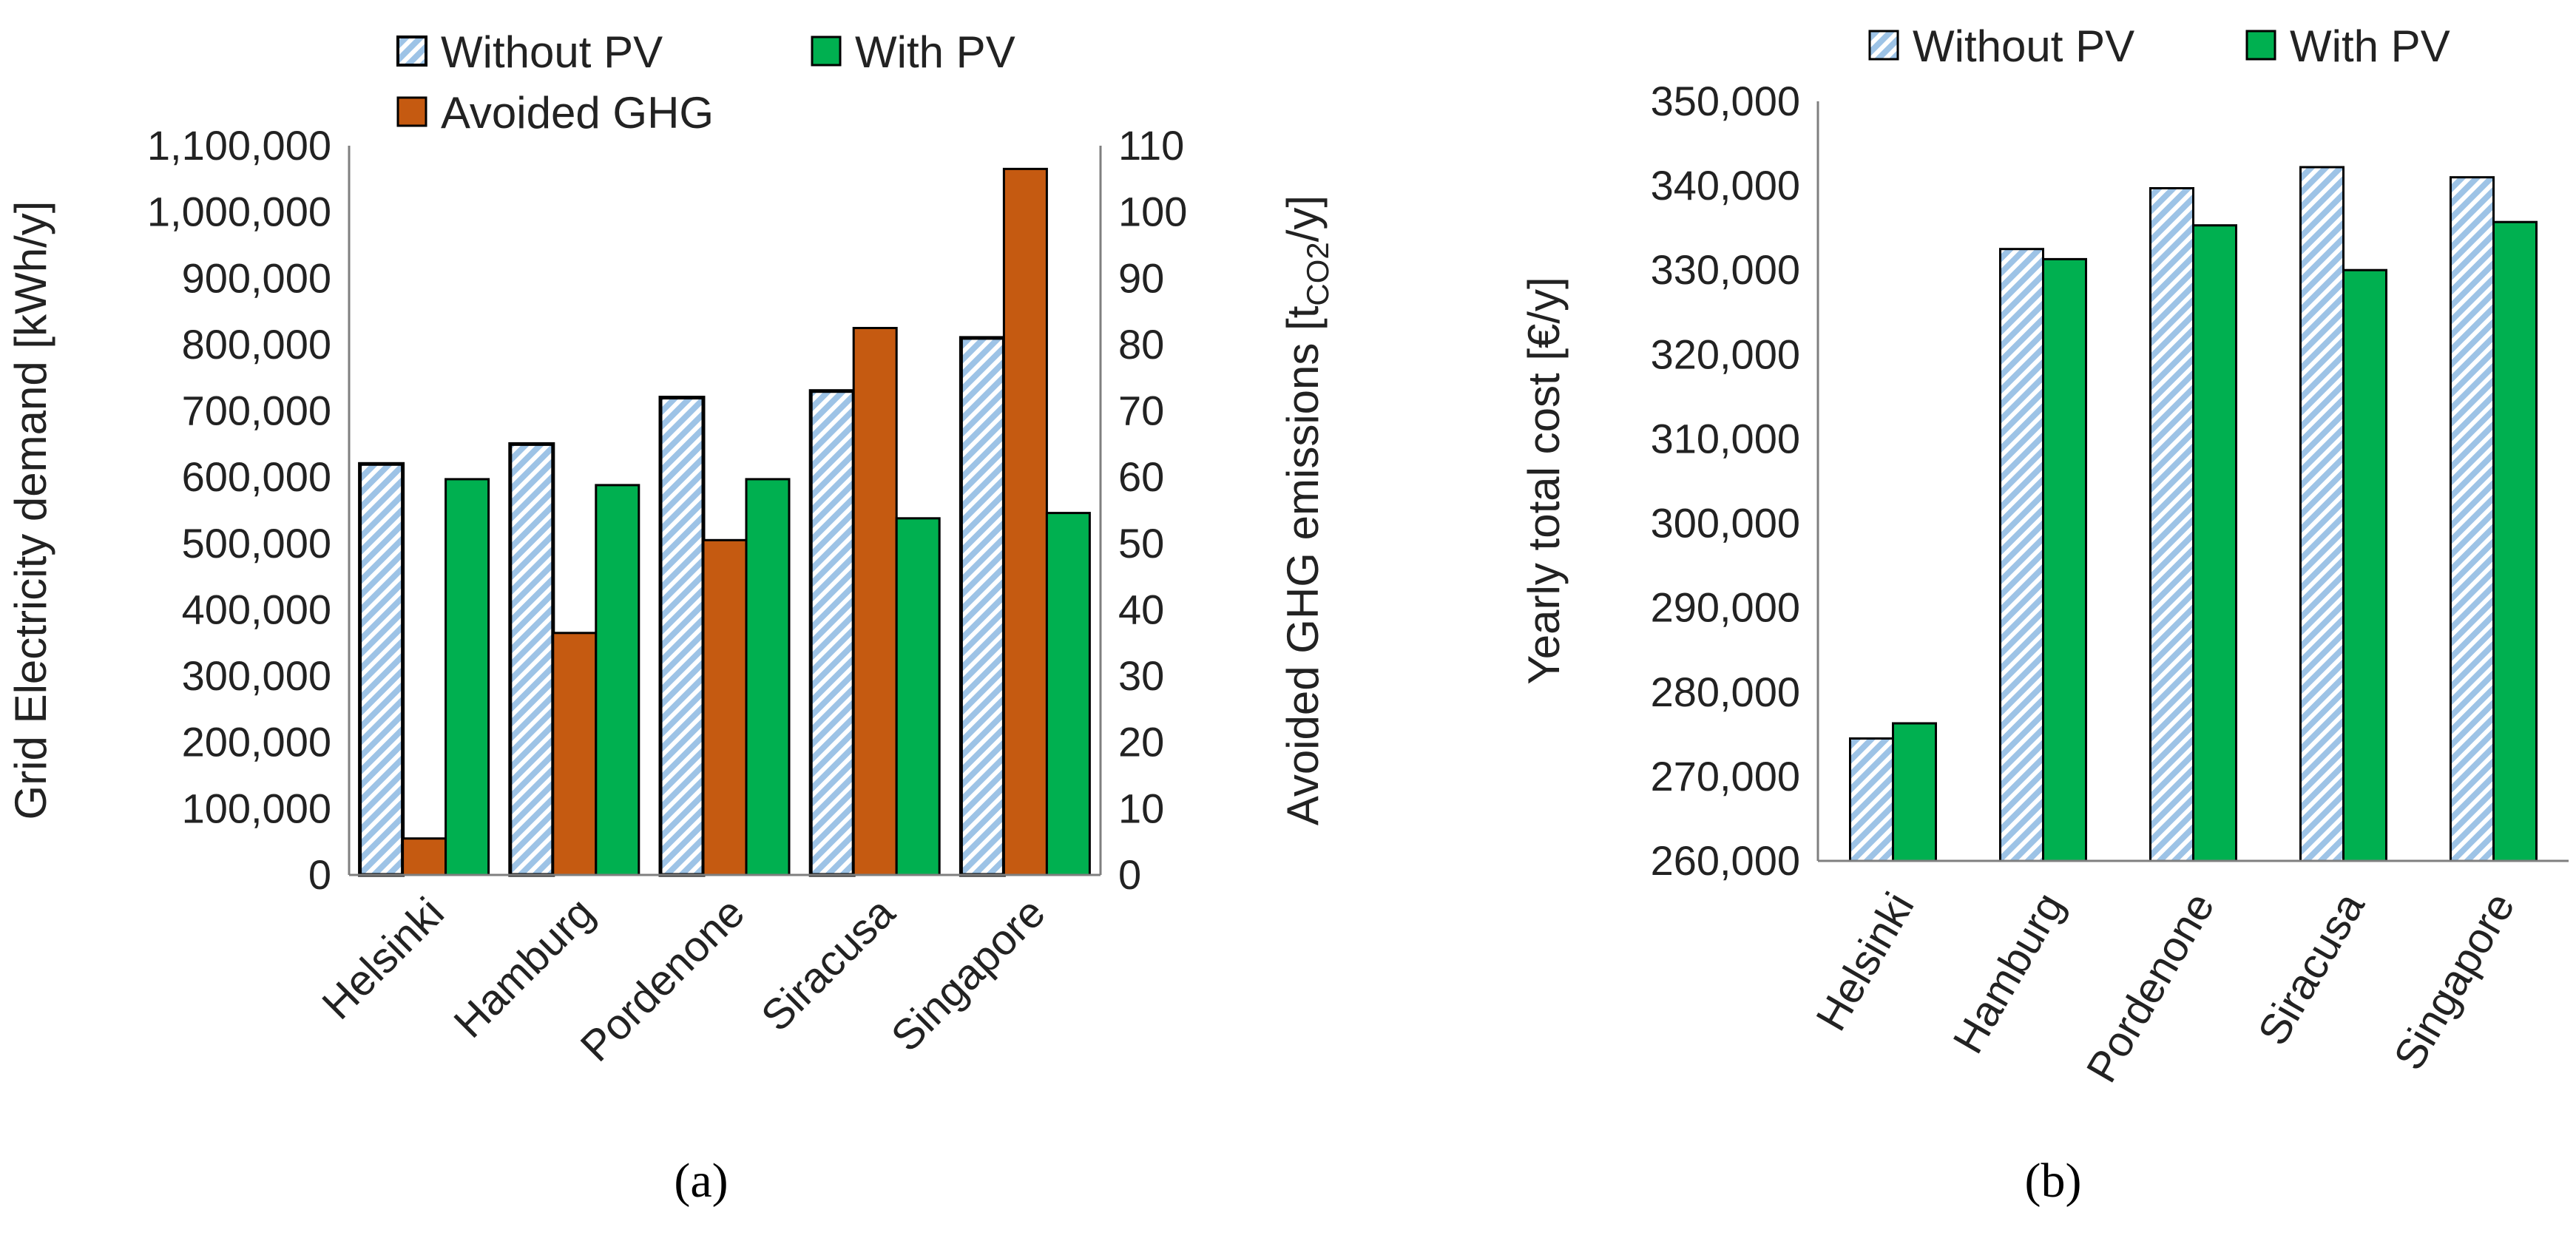 Image resolution: width=2576 pixels, height=1244 pixels. What do you see at coordinates (531, 659) in the screenshot?
I see `bar-a-without-pv-hamburg` at bounding box center [531, 659].